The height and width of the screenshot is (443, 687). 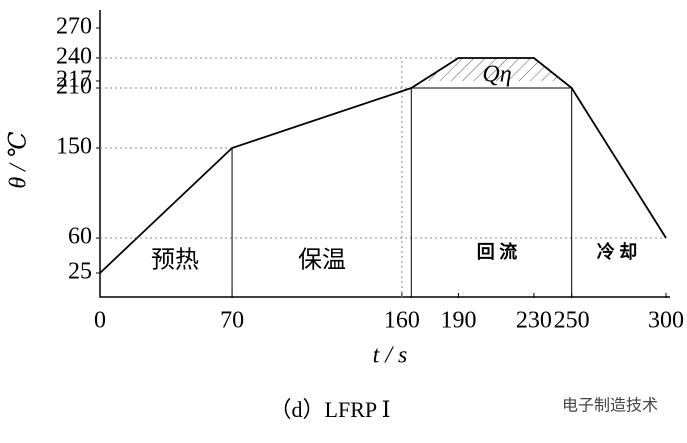 I want to click on y-tick-label: 217, so click(x=74, y=80).